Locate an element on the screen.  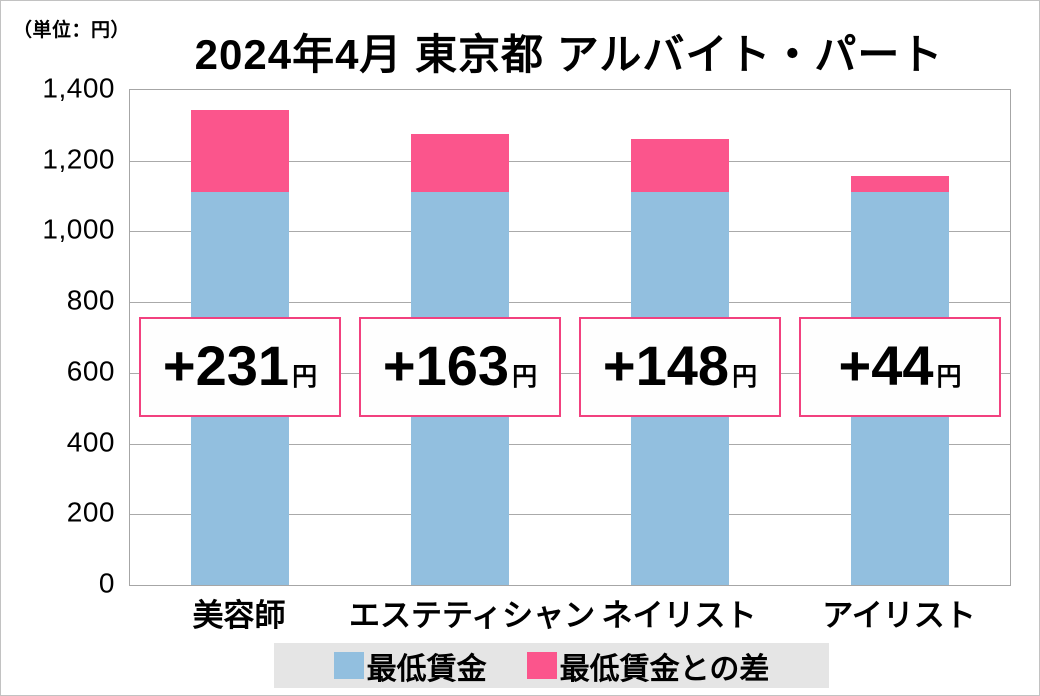
legend-swatch-wage-difference is located at coordinates (541, 665).